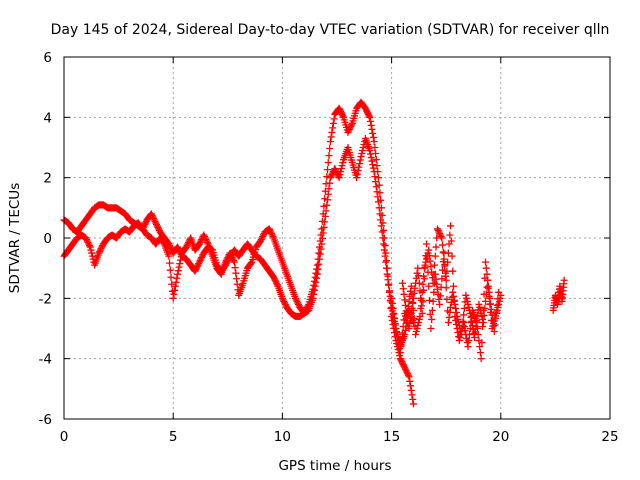  Describe the element at coordinates (451, 292) in the screenshot. I see `series-track-d` at that location.